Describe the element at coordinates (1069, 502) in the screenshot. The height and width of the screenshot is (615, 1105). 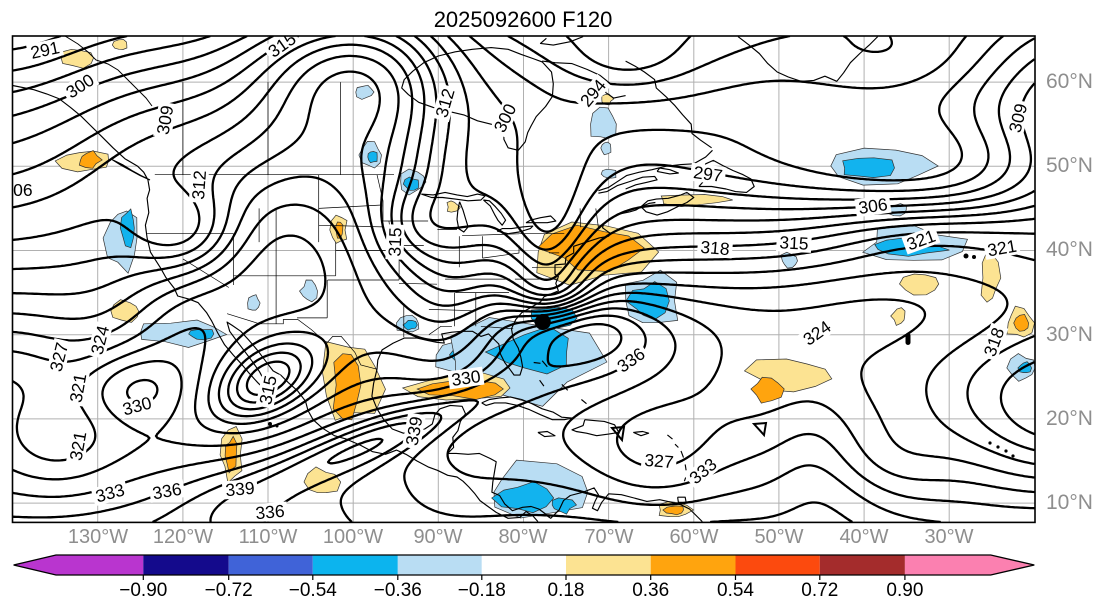
I see `svg-text: 10°N` at that location.